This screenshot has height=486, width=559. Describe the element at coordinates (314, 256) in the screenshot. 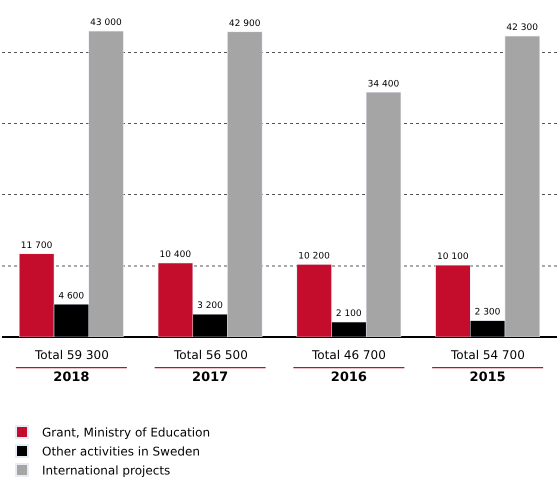

I see `data-label: 10 200` at that location.